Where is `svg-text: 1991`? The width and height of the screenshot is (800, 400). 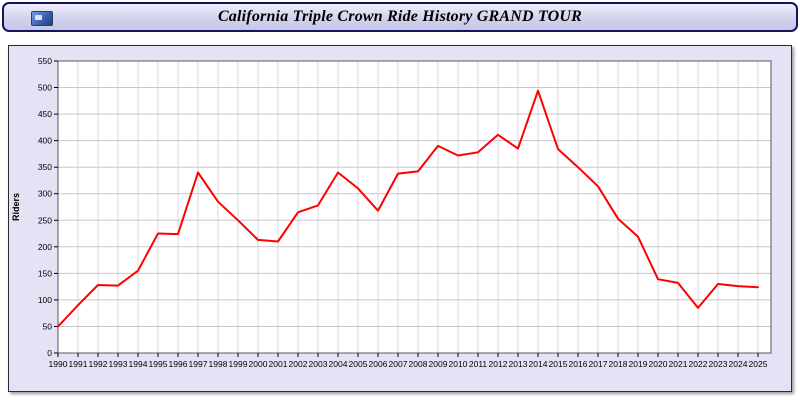 svg-text: 1991 is located at coordinates (78, 364).